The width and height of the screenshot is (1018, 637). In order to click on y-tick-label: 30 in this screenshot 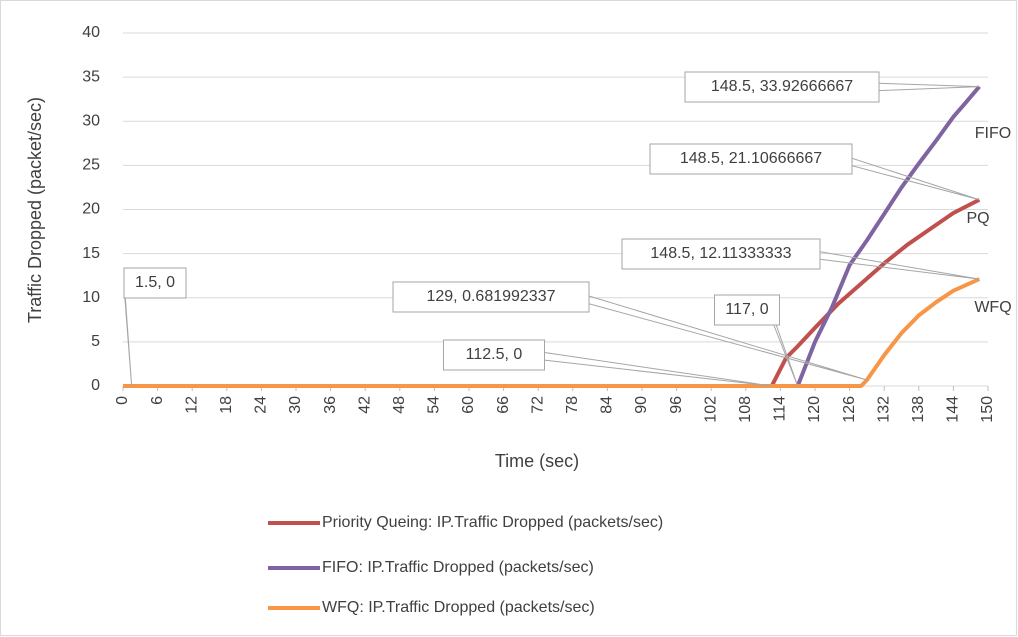, I will do `click(91, 120)`.